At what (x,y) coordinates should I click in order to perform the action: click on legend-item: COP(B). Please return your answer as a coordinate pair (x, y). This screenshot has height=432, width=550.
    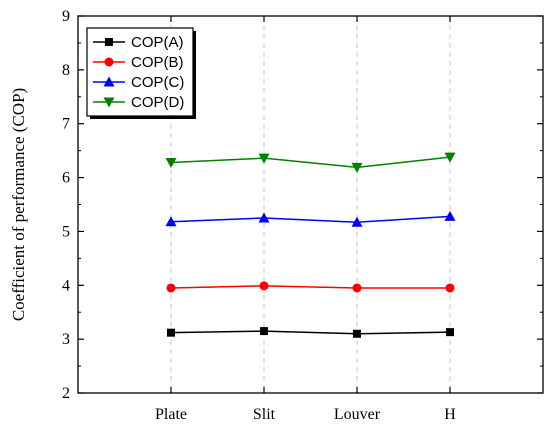
    Looking at the image, I should click on (138, 62).